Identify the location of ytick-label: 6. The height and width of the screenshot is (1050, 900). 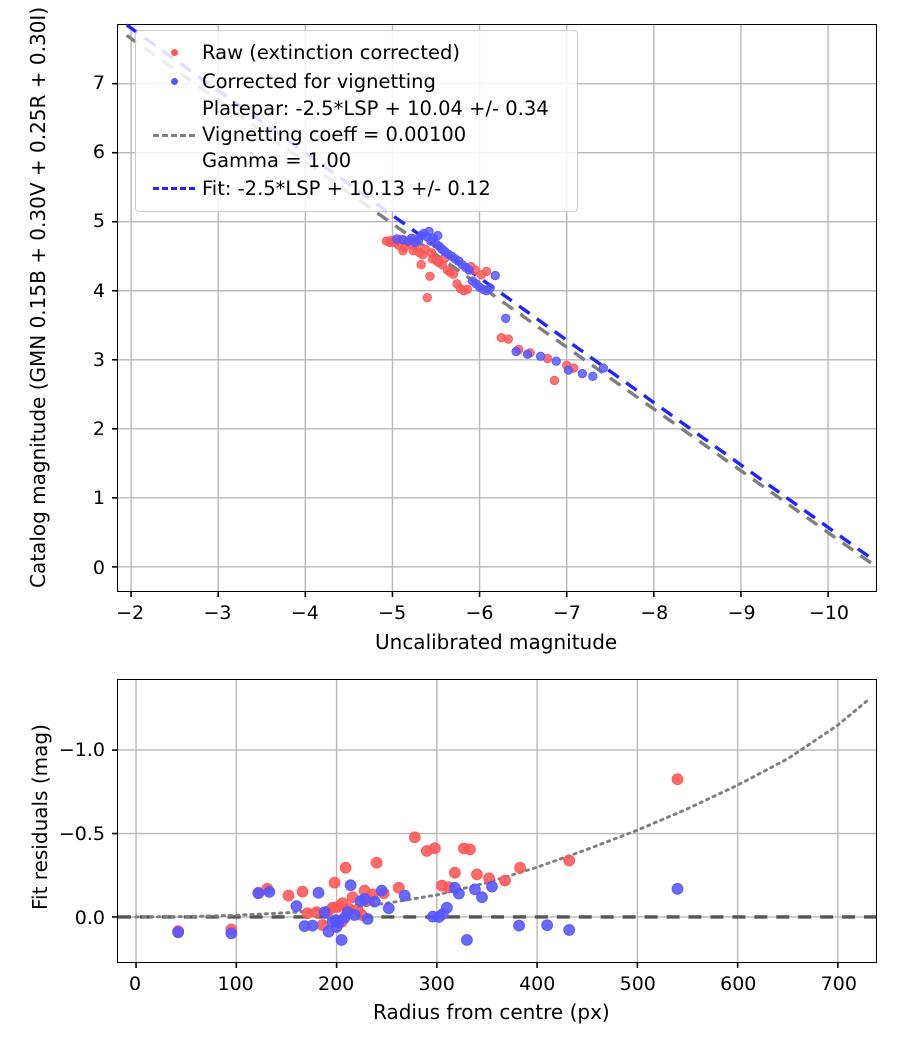
(98, 152).